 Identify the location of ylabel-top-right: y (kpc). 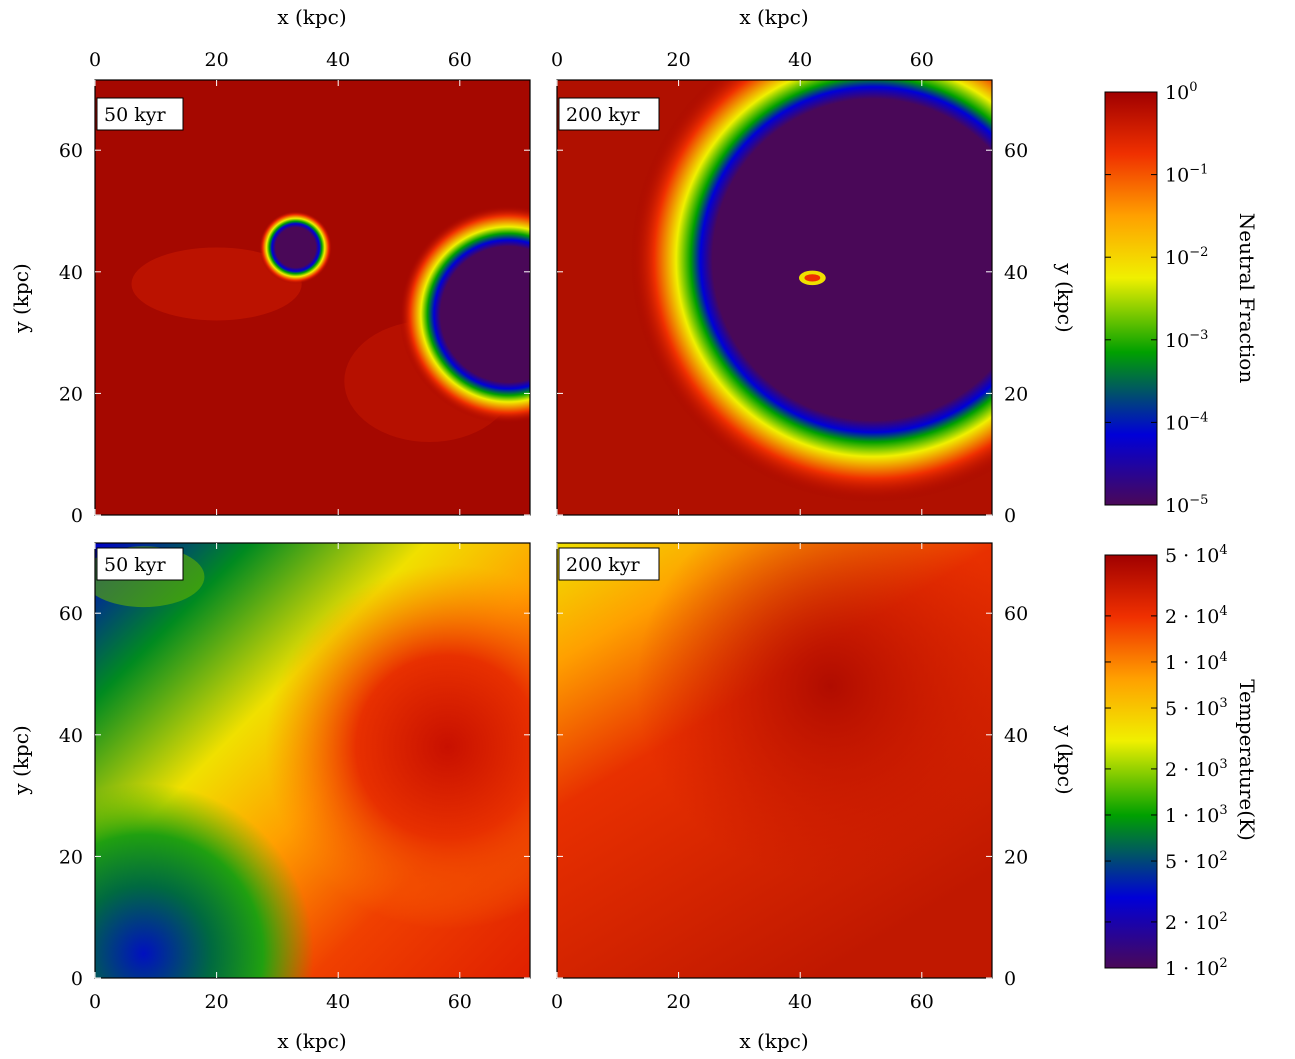
(1065, 297).